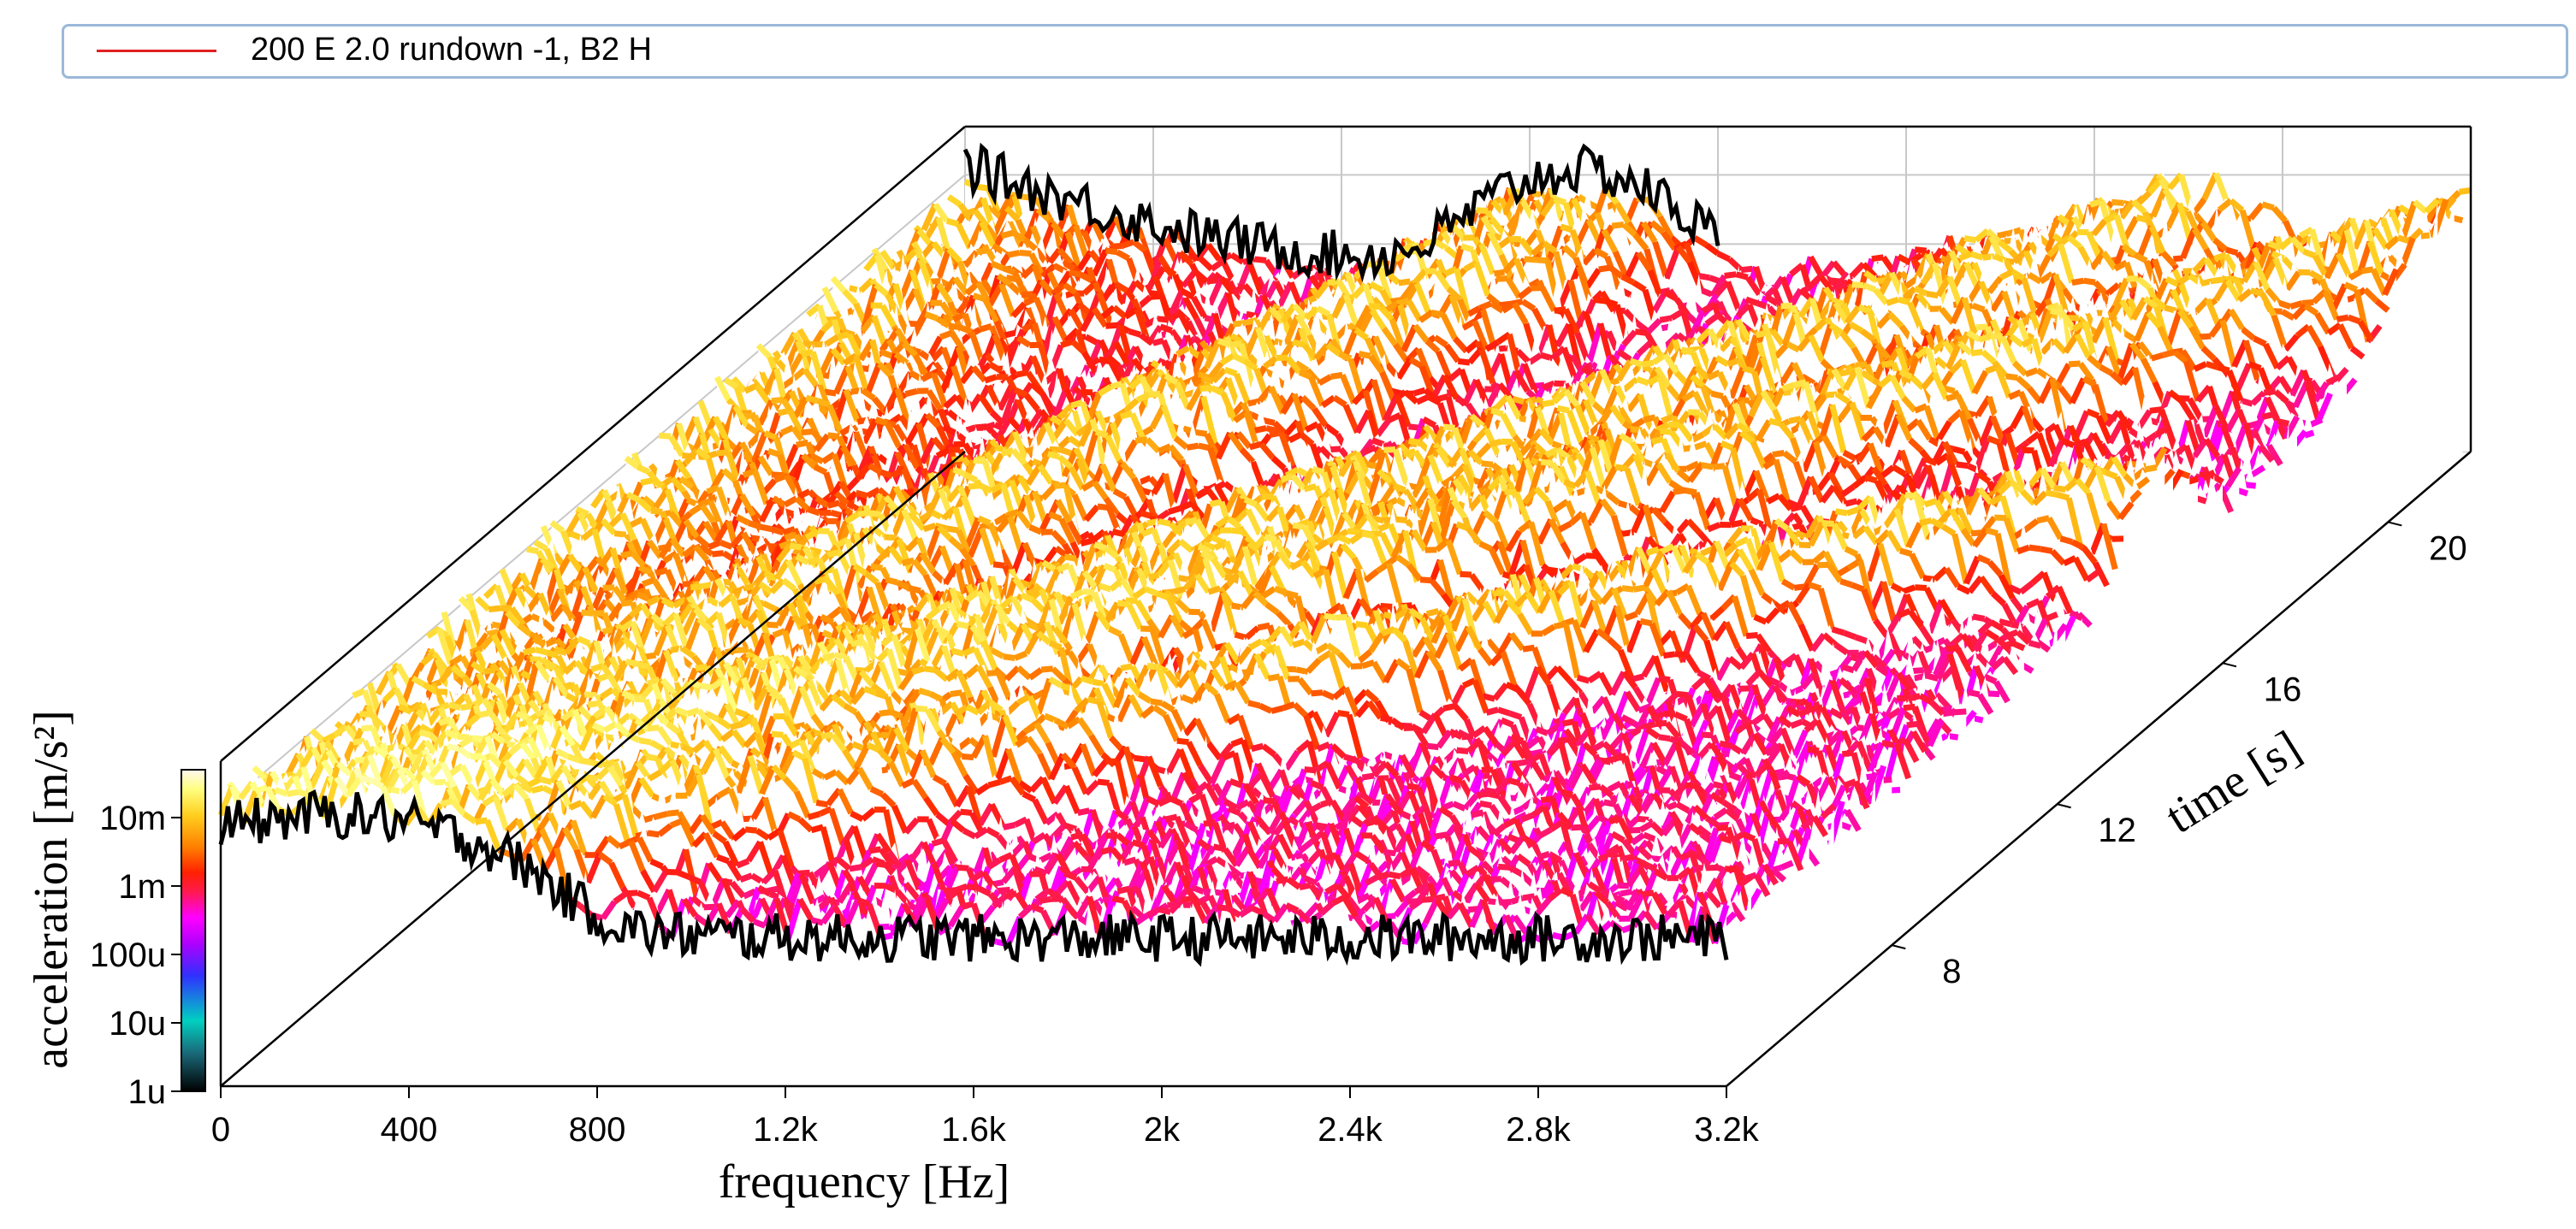 The image size is (2576, 1229). What do you see at coordinates (451, 50) in the screenshot?
I see `legend-label: 200 E 2.0 rundown -1, B2 H` at bounding box center [451, 50].